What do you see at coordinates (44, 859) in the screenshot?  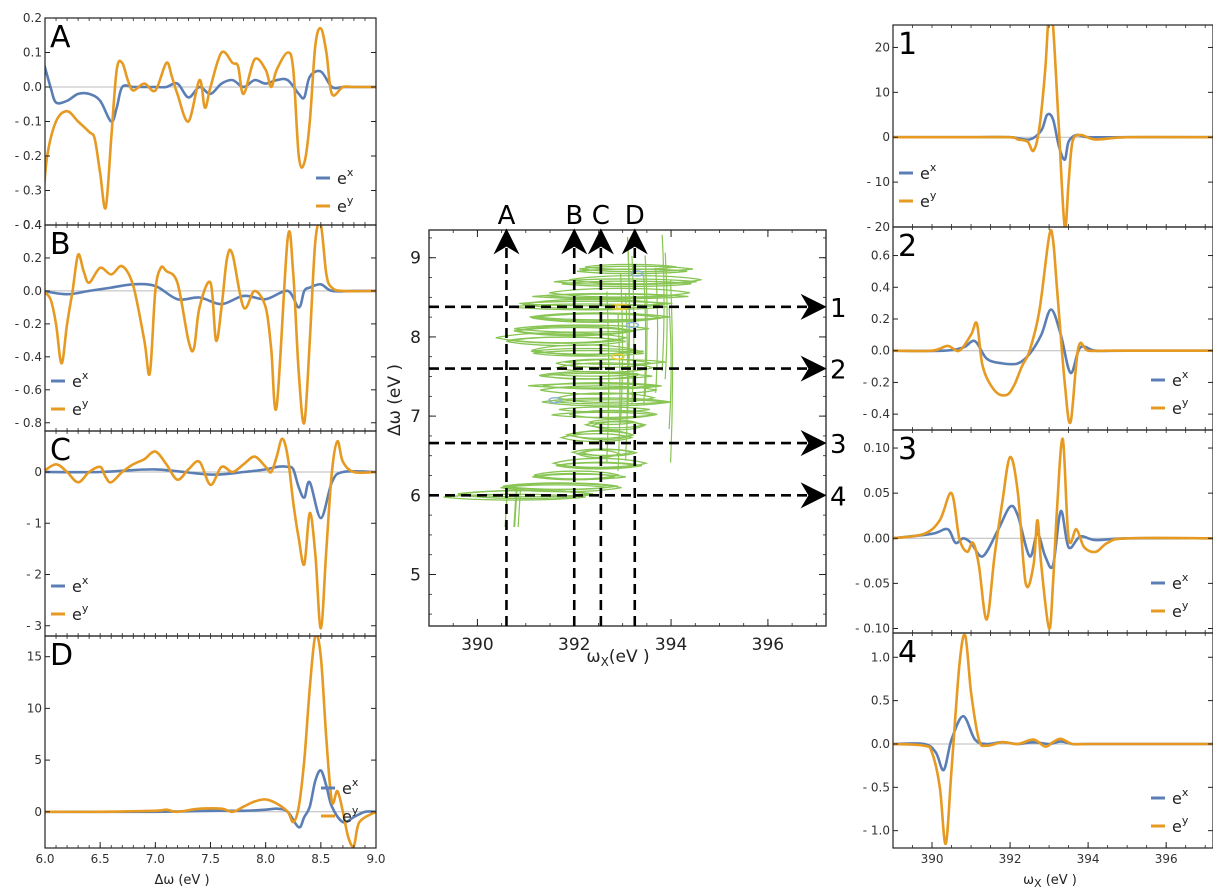 I see `x-tick-label: 6.0` at bounding box center [44, 859].